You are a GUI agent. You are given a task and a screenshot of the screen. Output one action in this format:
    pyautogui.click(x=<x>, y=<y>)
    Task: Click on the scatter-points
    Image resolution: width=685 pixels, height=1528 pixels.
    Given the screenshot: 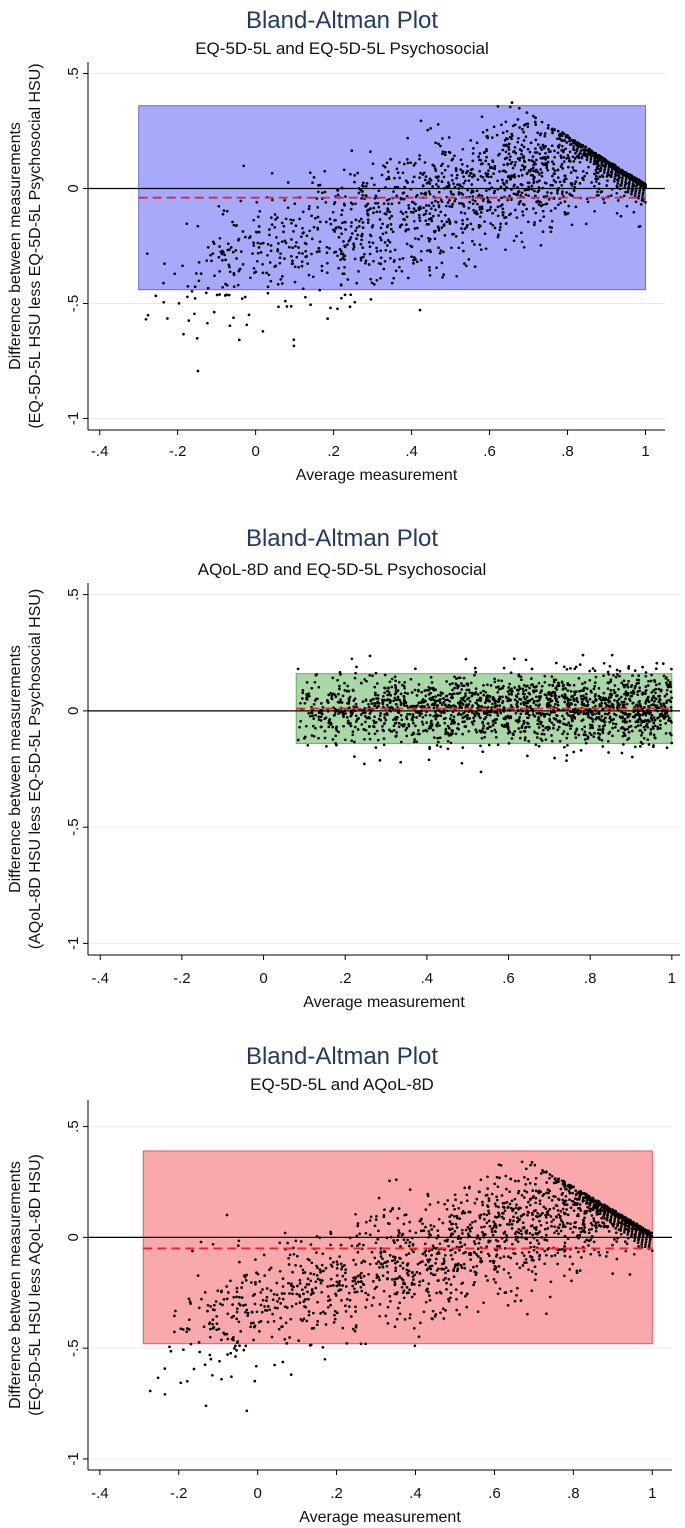 What is the action you would take?
    pyautogui.click(x=401, y=1286)
    